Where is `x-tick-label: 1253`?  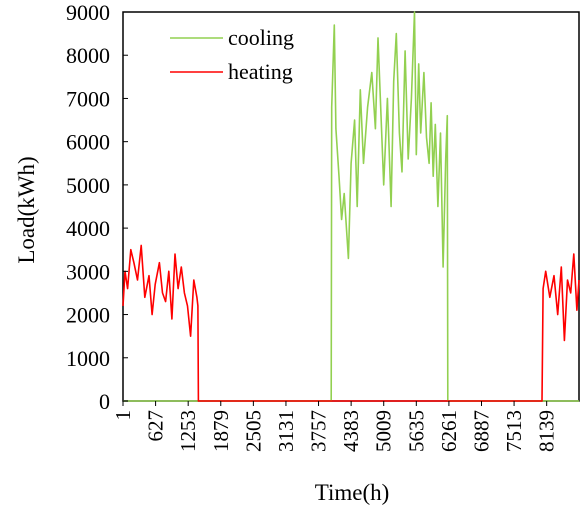
x-tick-label: 1253 is located at coordinates (188, 431).